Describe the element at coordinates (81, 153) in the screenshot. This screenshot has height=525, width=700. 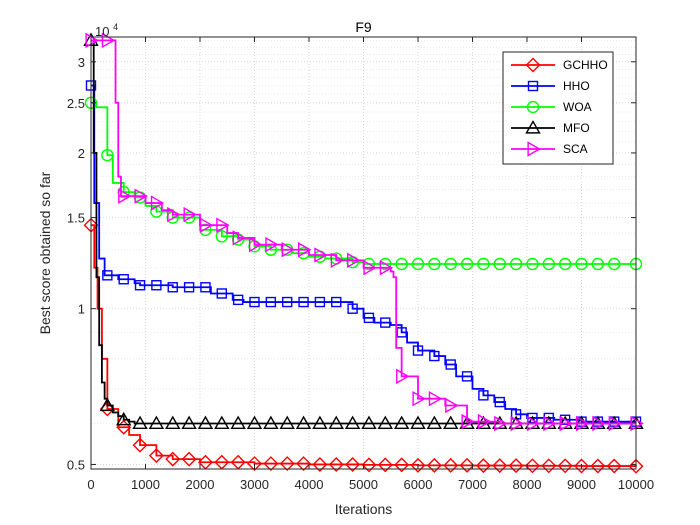
I see `y-tick-label: 2` at that location.